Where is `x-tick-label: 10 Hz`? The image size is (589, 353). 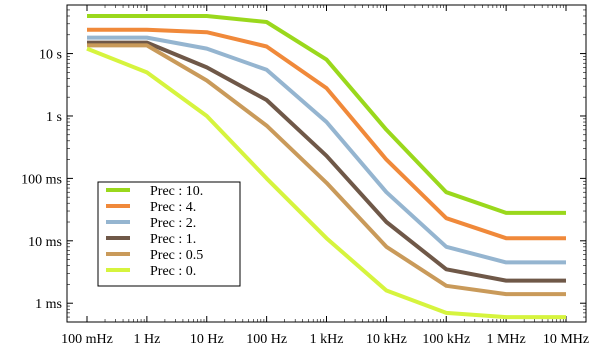
x-tick-label: 10 Hz is located at coordinates (207, 339).